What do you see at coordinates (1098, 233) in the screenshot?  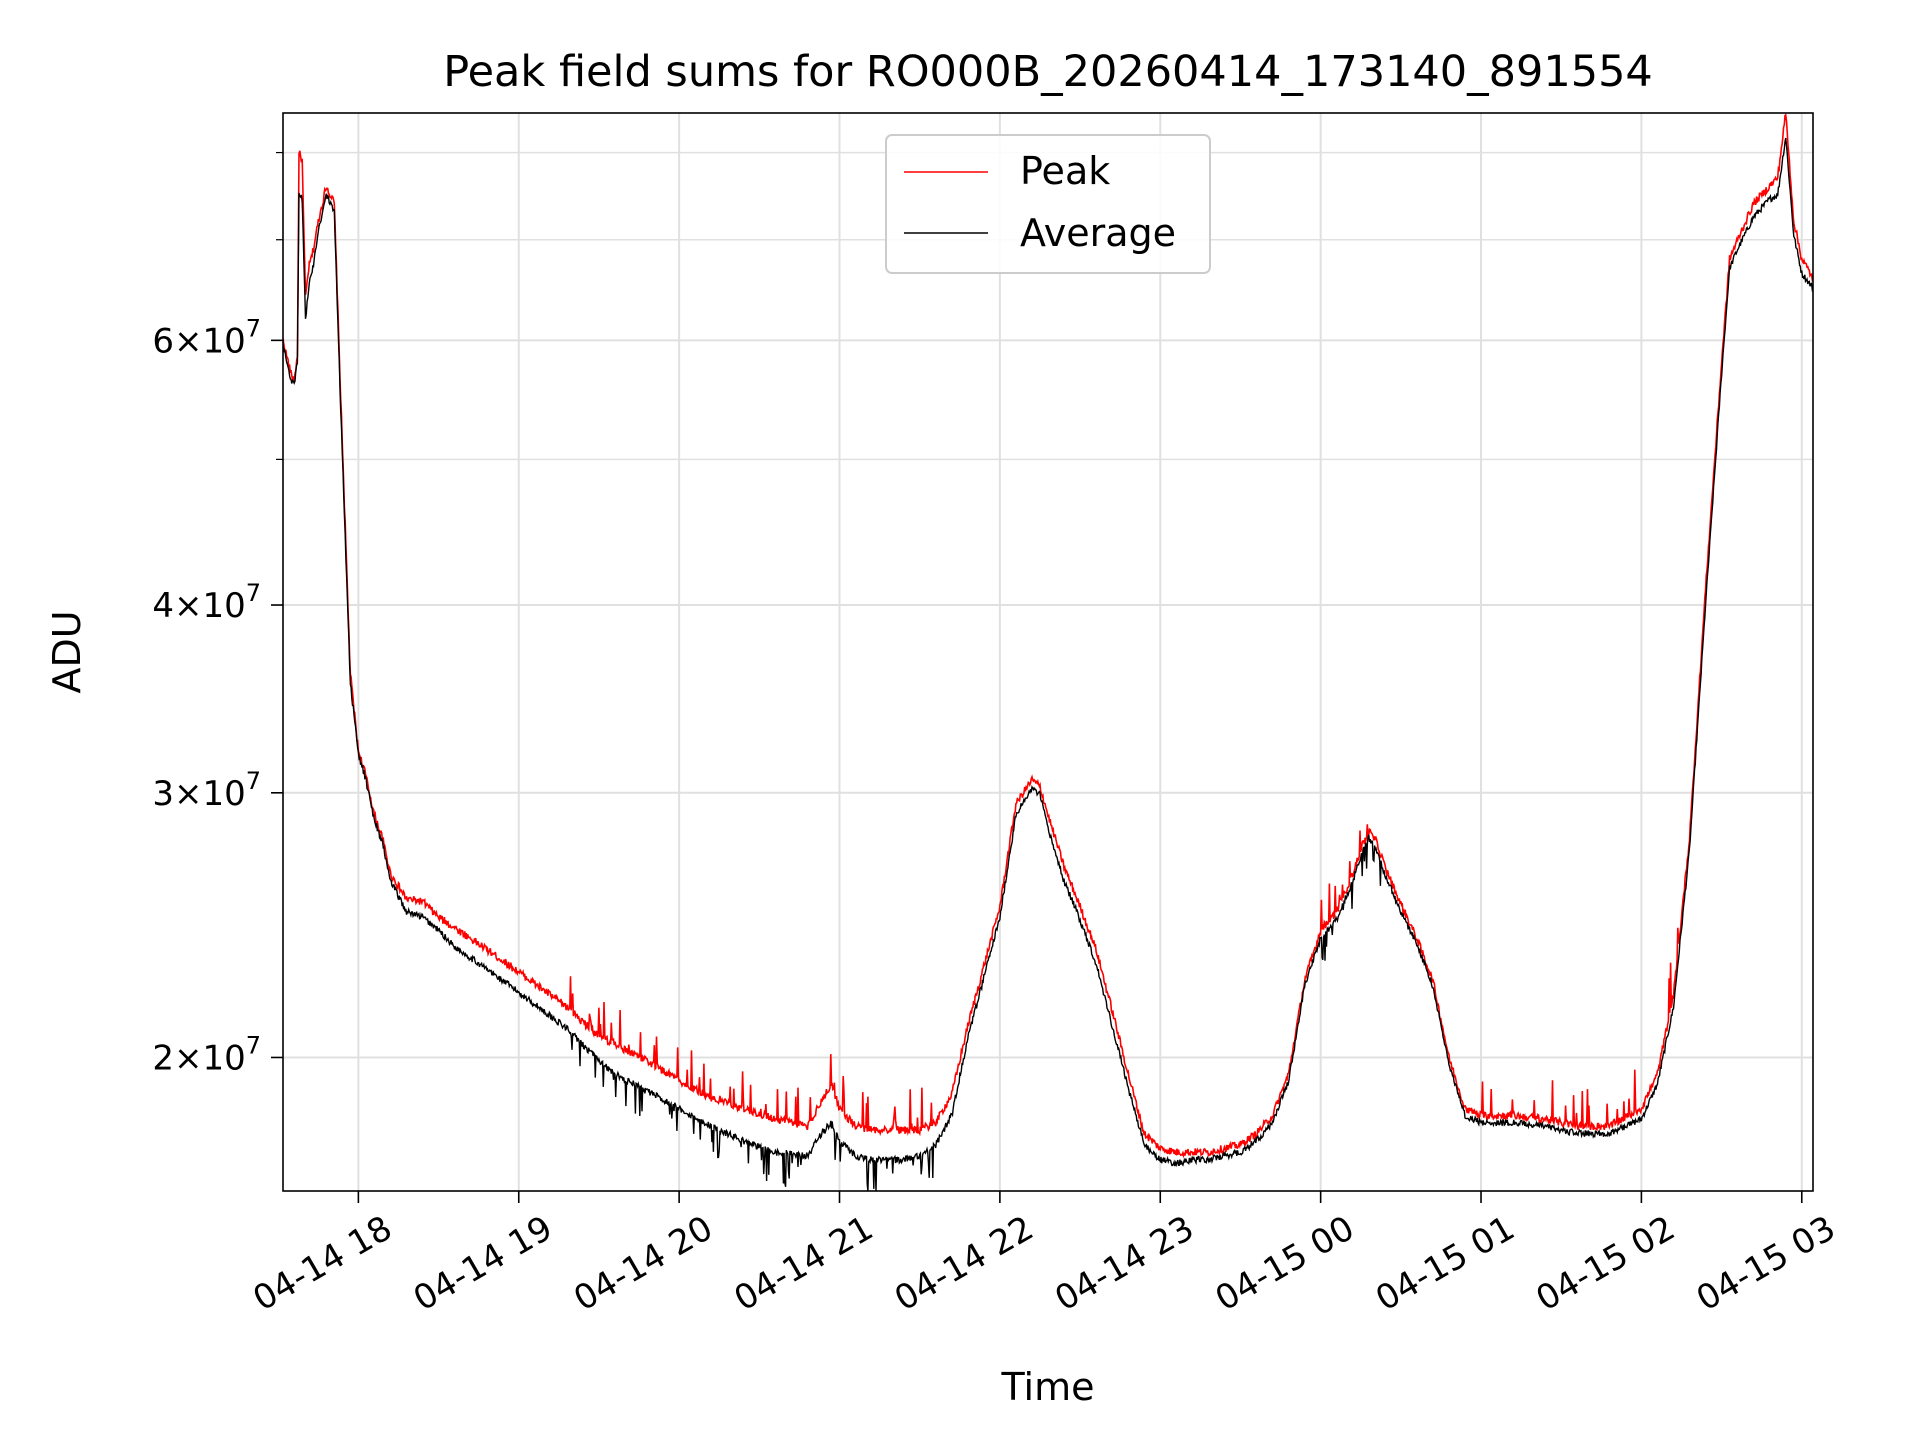 I see `legend-label-average: Average` at bounding box center [1098, 233].